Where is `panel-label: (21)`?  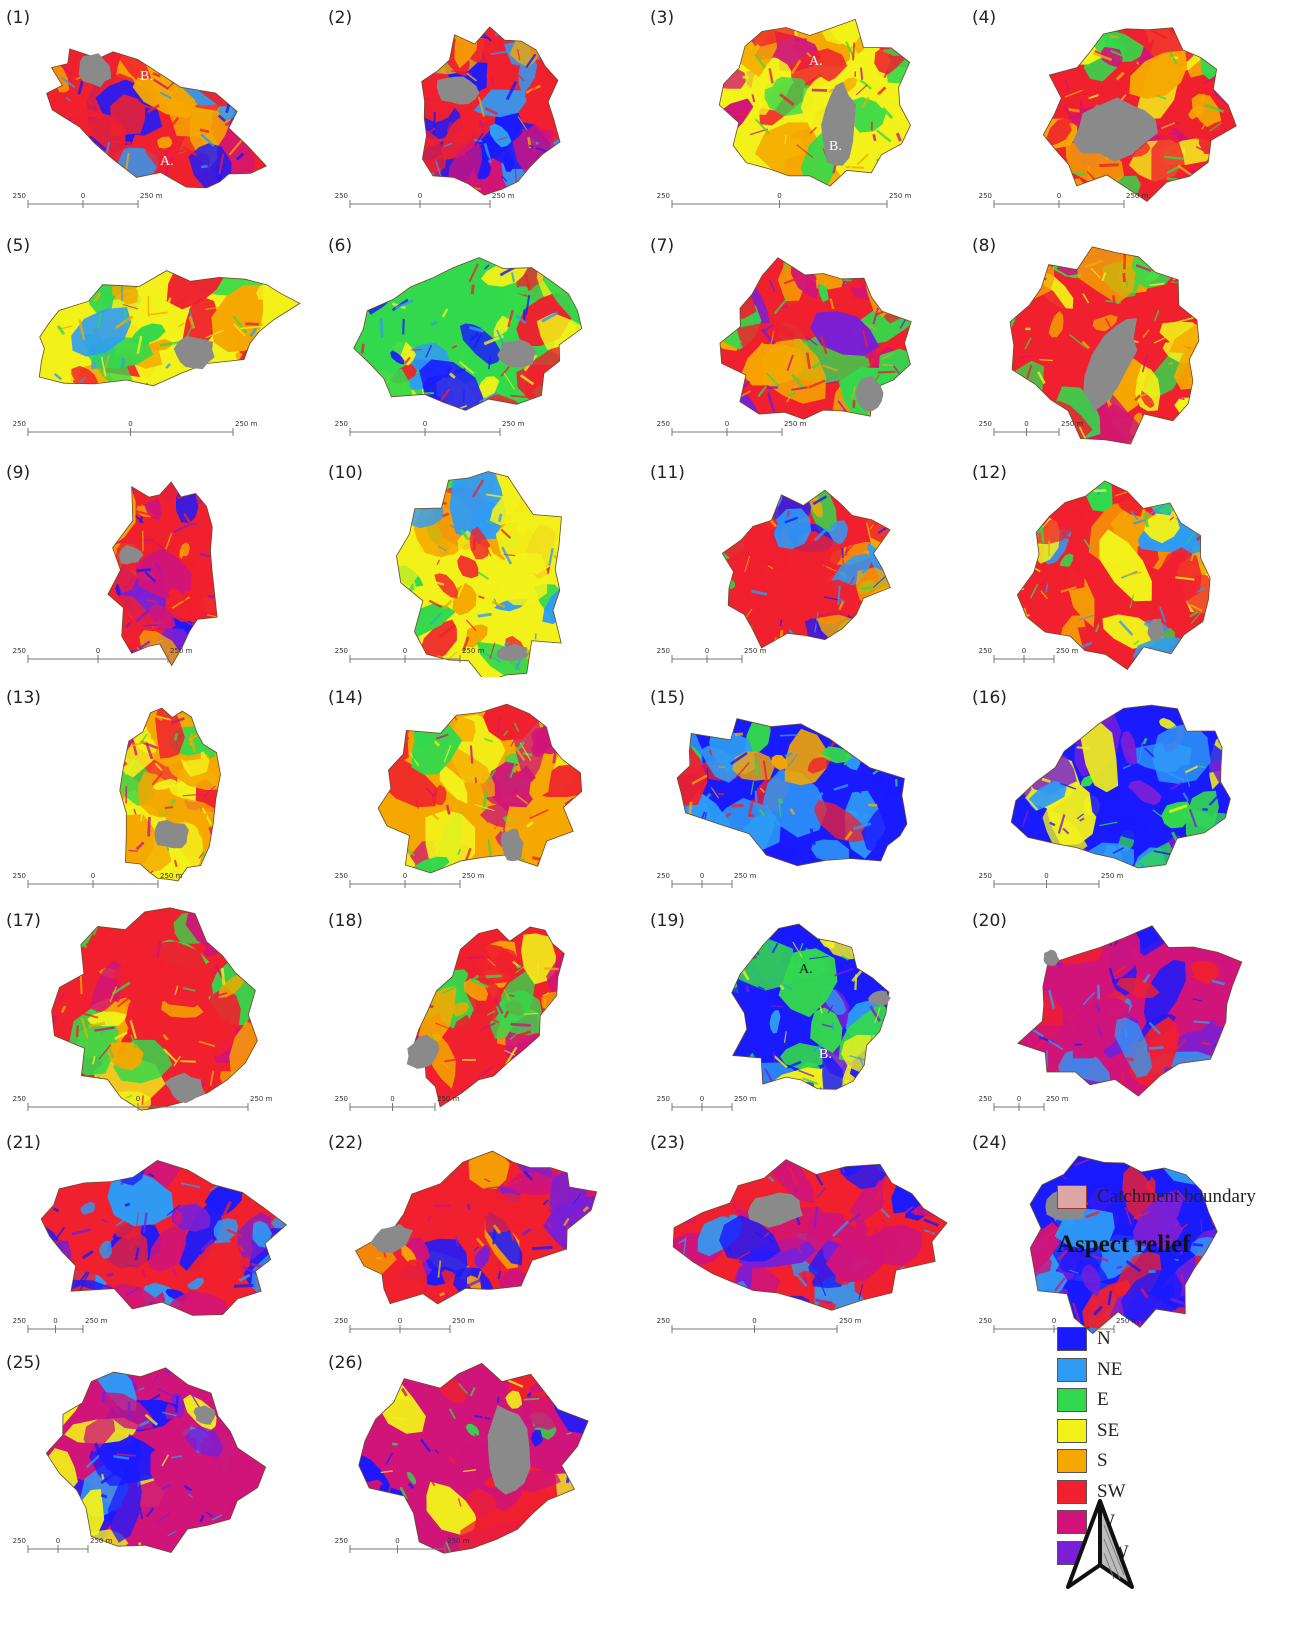 panel-label: (21) is located at coordinates (23, 1143).